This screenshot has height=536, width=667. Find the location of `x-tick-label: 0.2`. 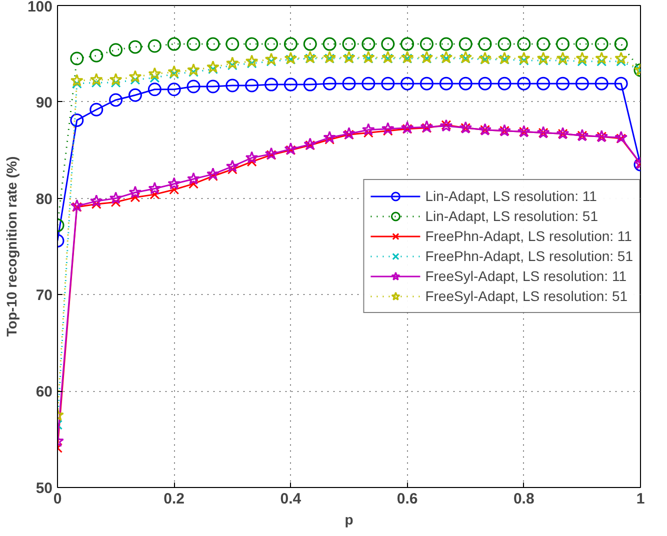

x-tick-label: 0.2 is located at coordinates (174, 499).